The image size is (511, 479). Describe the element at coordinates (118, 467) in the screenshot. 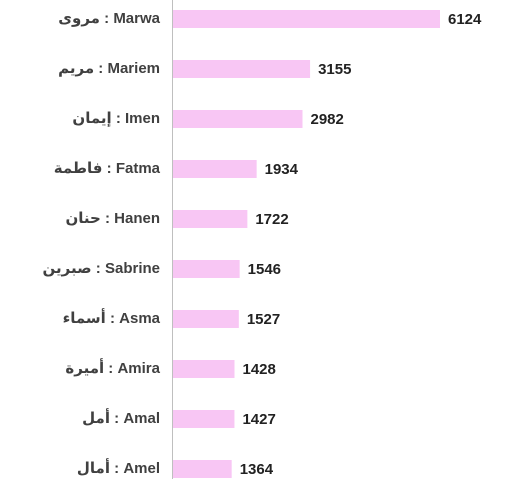

I see `category-label: أمال : Amel` at that location.